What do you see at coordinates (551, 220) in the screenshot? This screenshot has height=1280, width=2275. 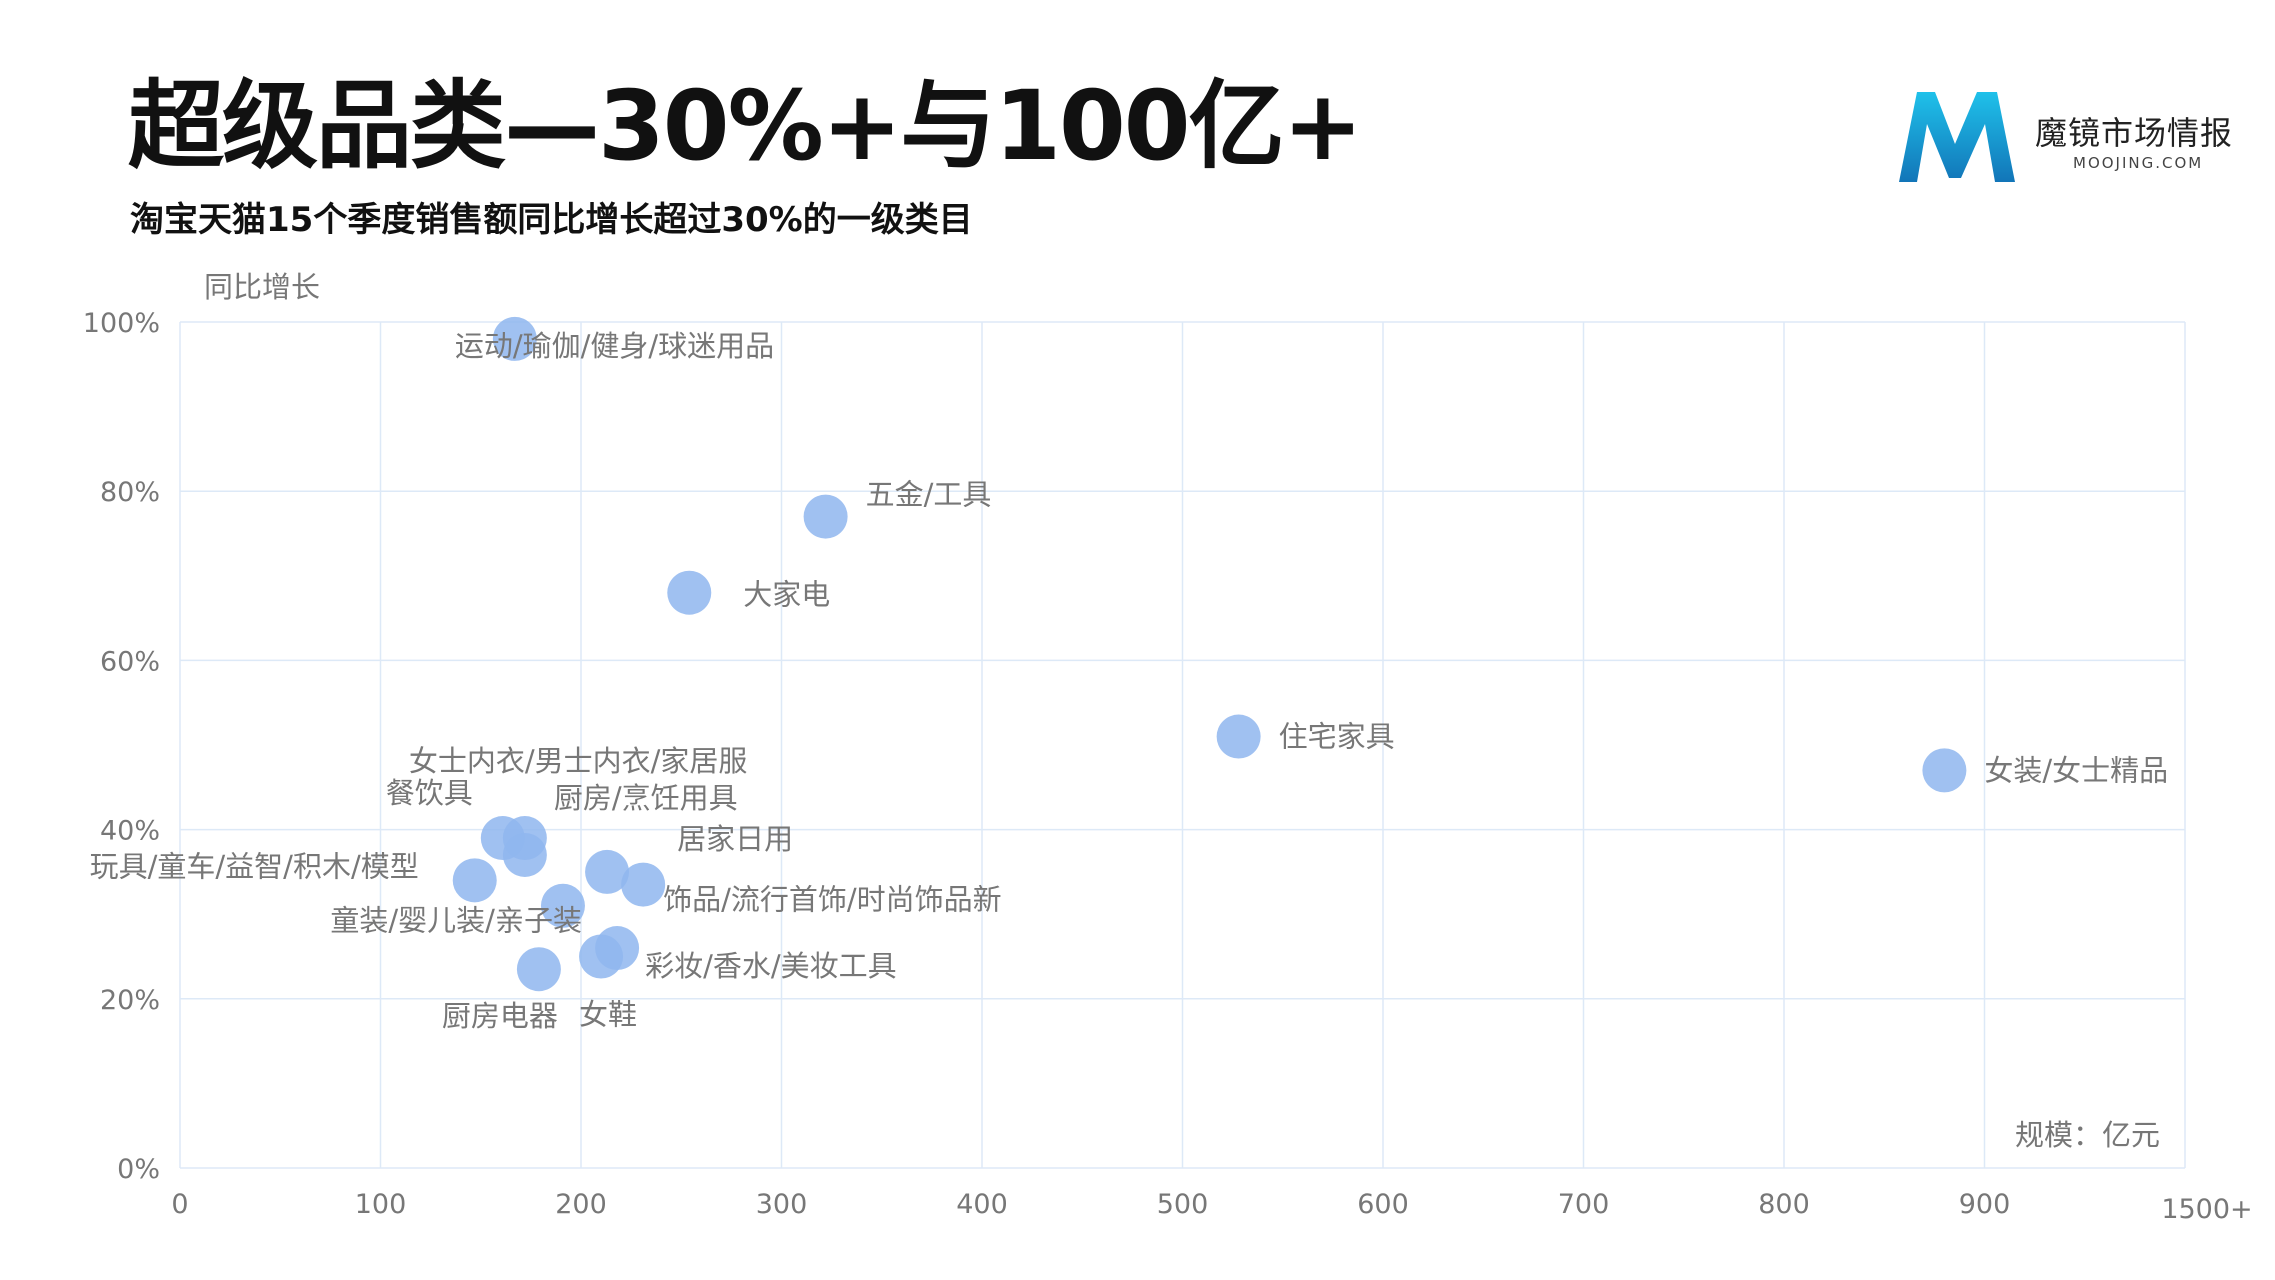 I see `page-subtitle: 淘宝天猫15个季度销售额同比增长超过30%的一级类目` at bounding box center [551, 220].